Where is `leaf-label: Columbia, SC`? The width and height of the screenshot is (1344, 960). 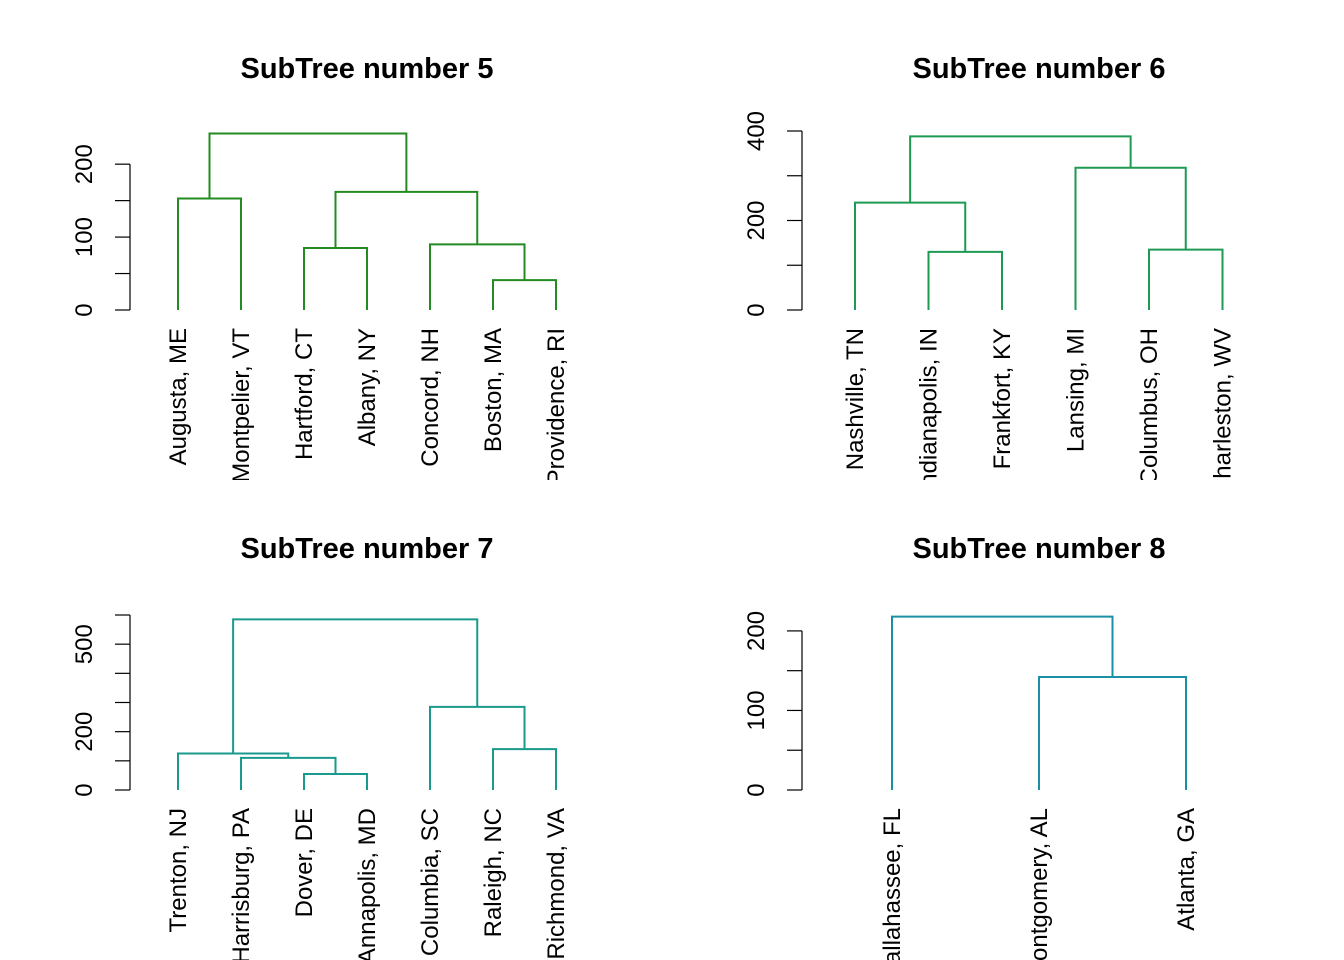 leaf-label: Columbia, SC is located at coordinates (430, 882).